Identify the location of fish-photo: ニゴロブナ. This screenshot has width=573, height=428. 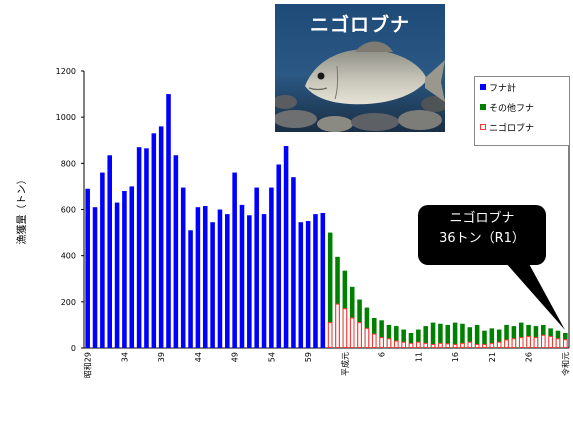
(360, 68).